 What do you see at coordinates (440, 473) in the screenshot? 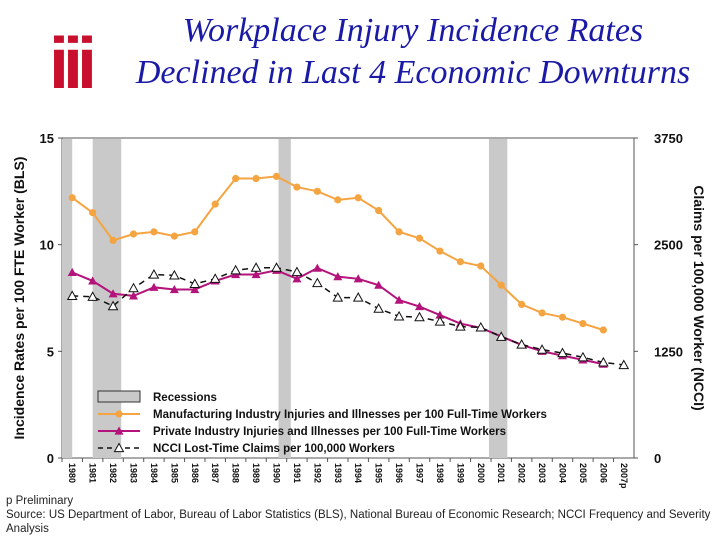
I see `x-tick-label: 1998` at bounding box center [440, 473].